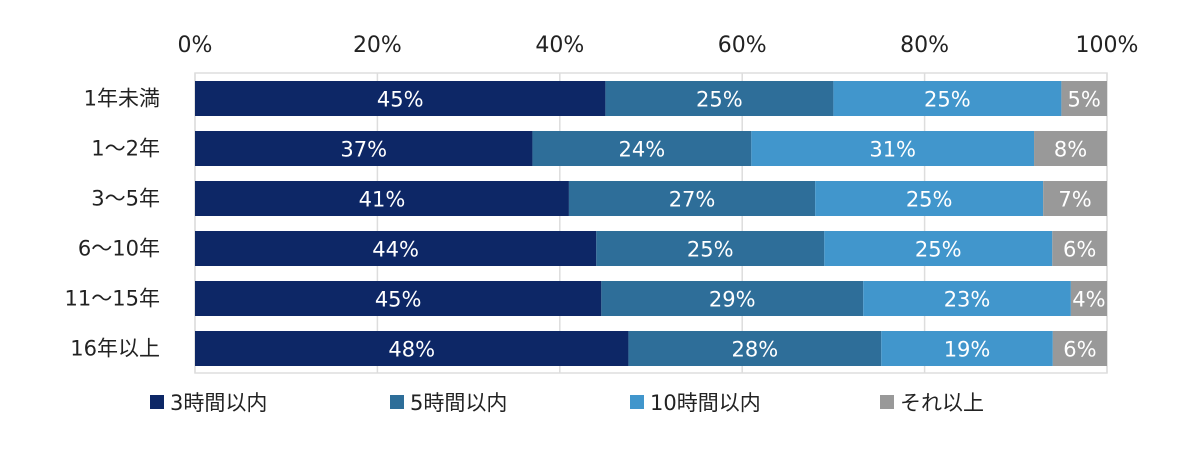 This screenshot has height=464, width=1188. Describe the element at coordinates (1107, 45) in the screenshot. I see `x-tick-label: 100%` at that location.